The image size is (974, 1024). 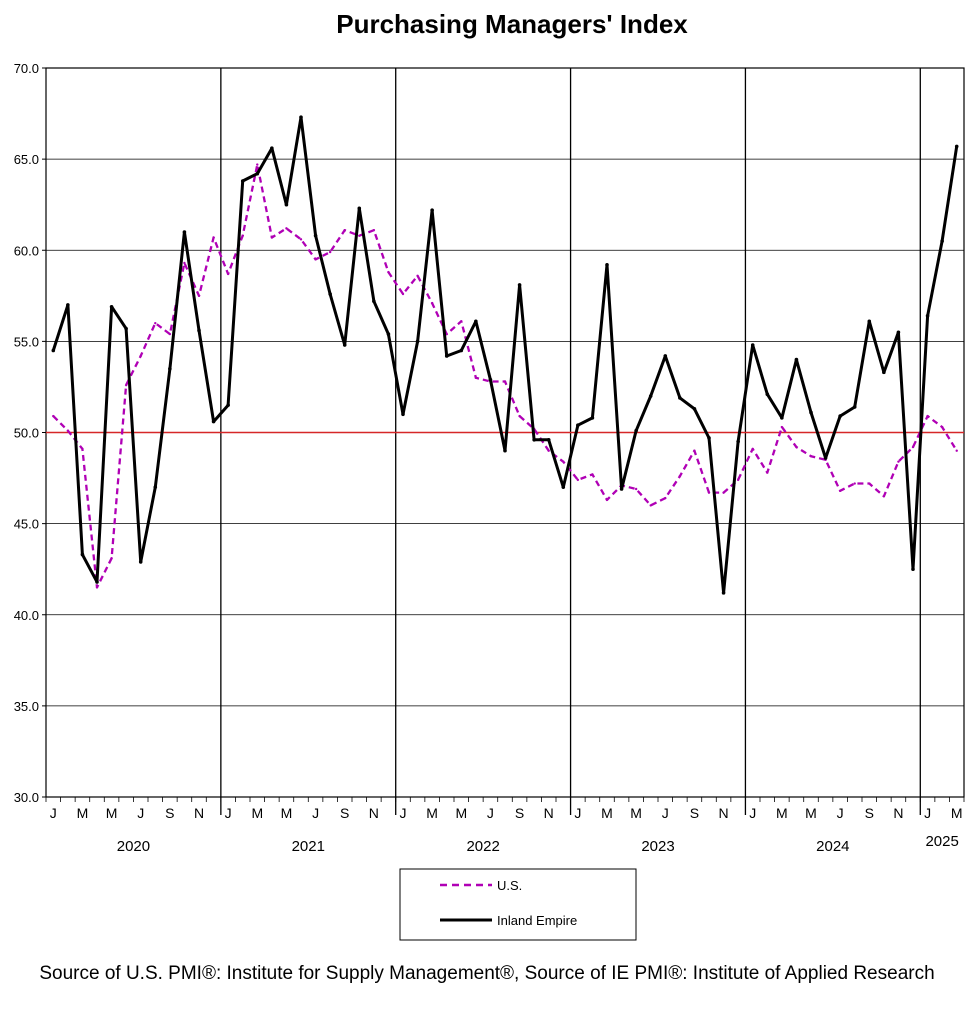 I want to click on y-tick-label: 40.0, so click(x=26, y=615).